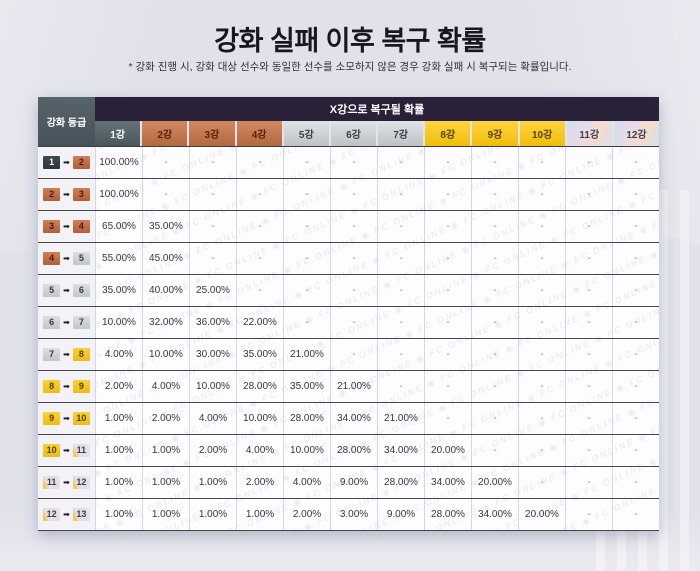 This screenshot has width=700, height=571. I want to click on row-label: 8 ➡ 9, so click(66, 386).